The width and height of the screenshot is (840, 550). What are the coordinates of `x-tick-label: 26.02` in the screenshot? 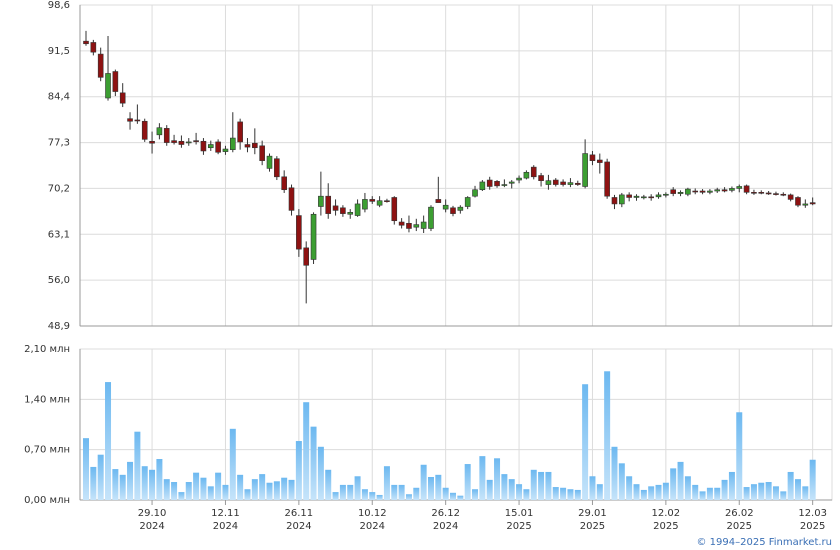 It's located at (739, 513).